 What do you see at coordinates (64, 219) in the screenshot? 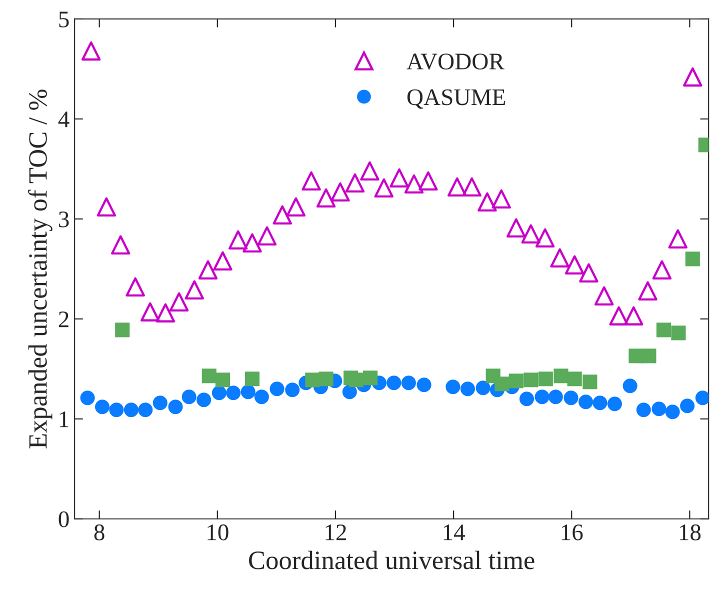
I see `y-tick-label: 3` at bounding box center [64, 219].